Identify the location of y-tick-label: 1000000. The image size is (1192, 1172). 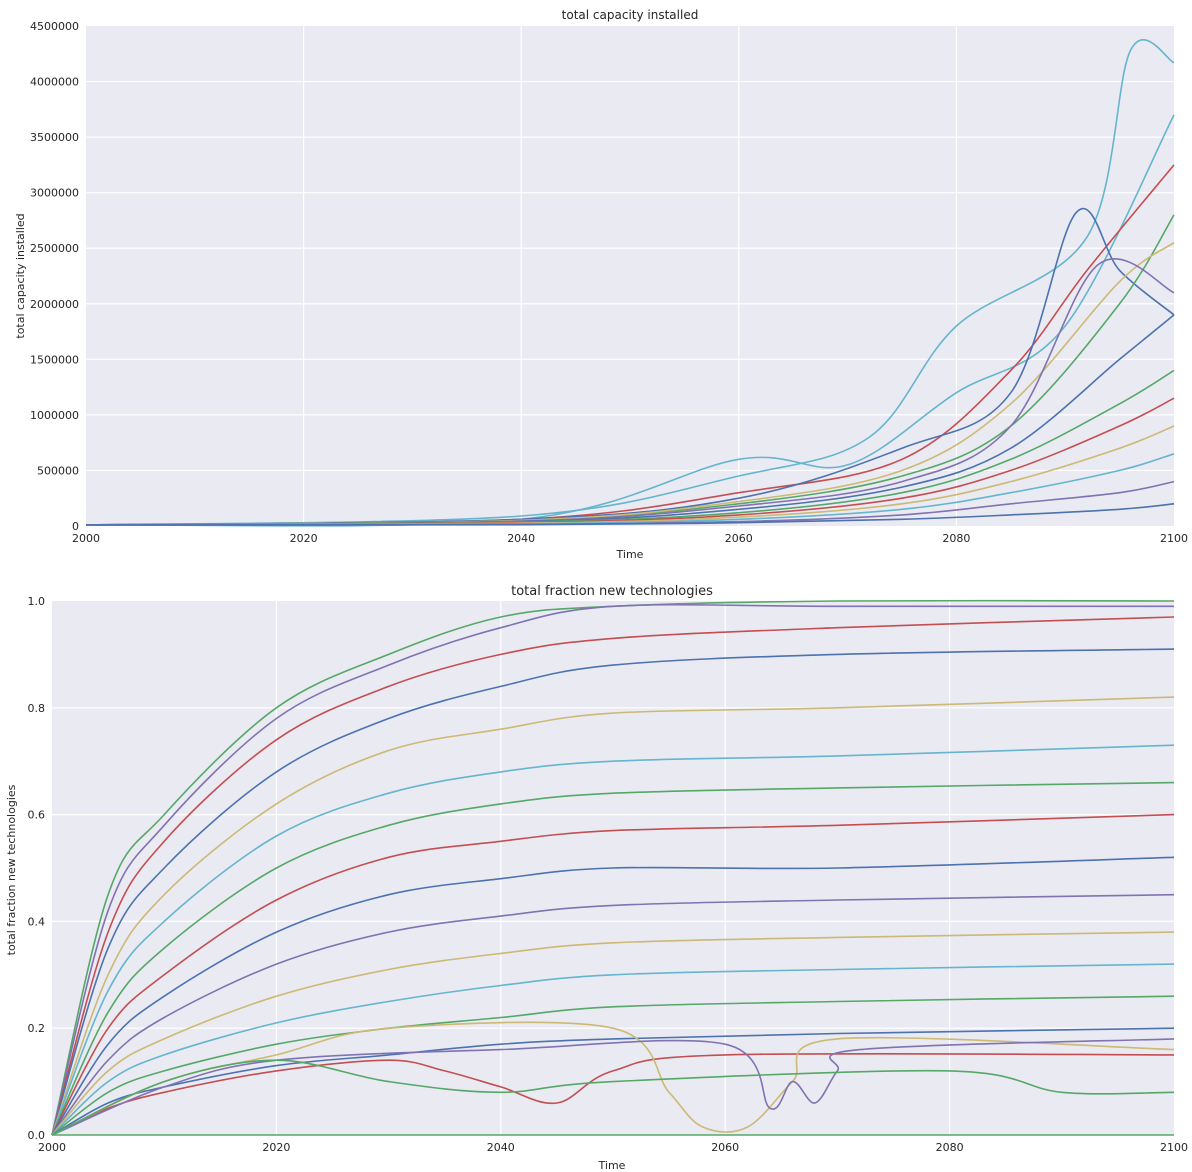
(54, 415).